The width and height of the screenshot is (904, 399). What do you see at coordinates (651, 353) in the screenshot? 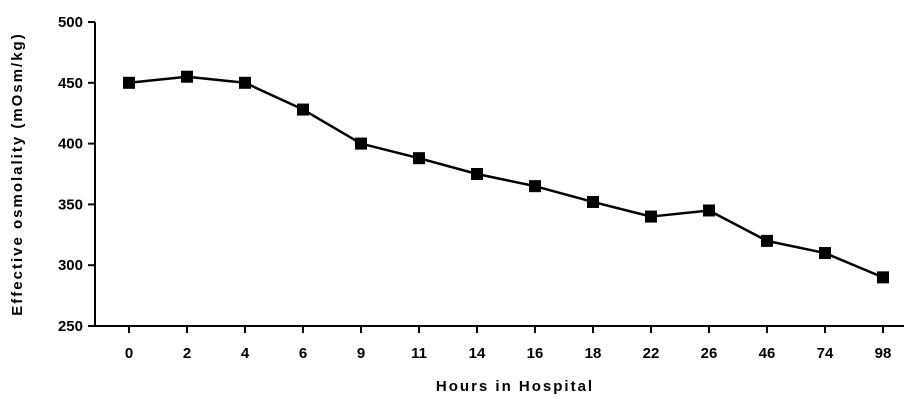
I see `x-tick-label: 22` at bounding box center [651, 353].